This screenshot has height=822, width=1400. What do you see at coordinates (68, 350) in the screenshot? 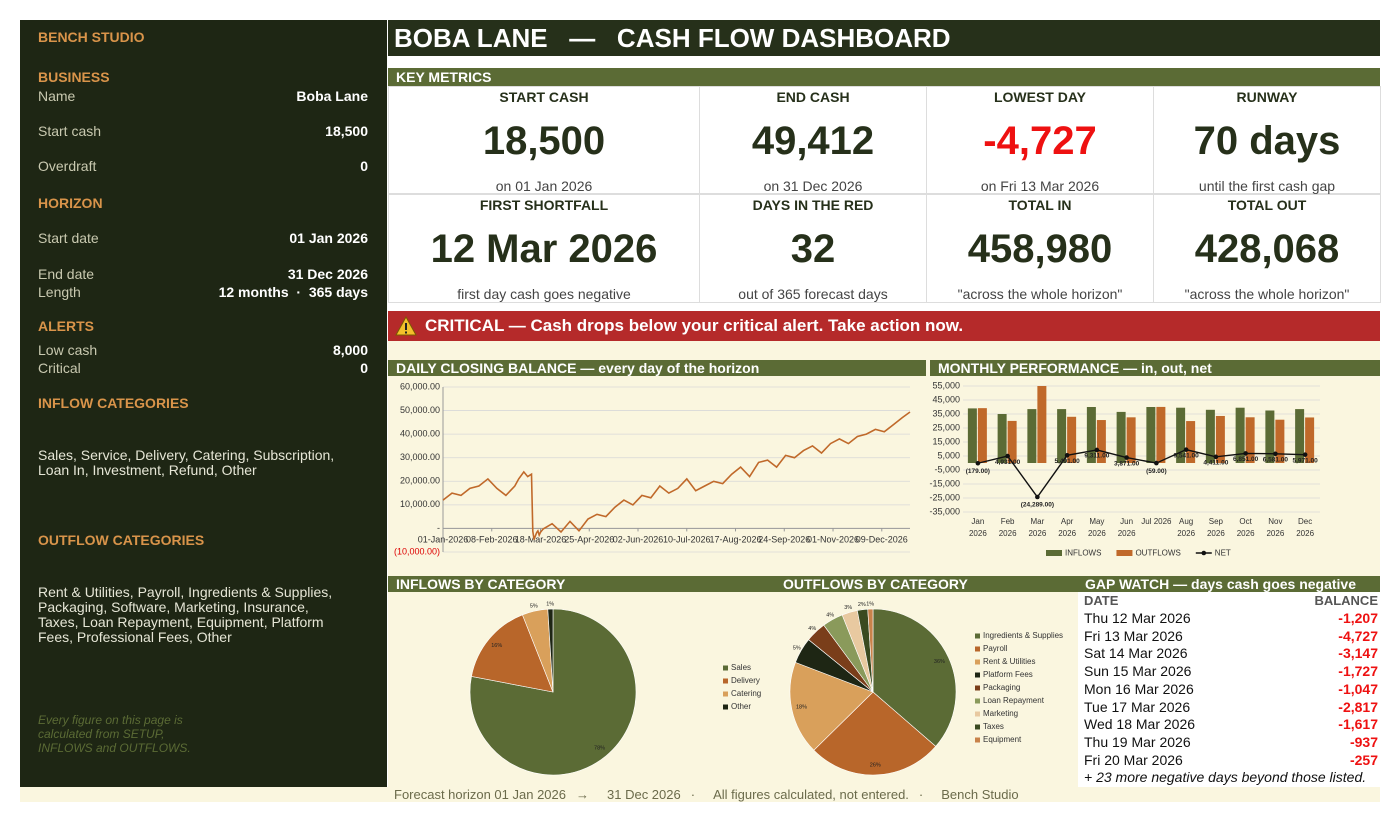
I see `setting-label: Low cash` at bounding box center [68, 350].